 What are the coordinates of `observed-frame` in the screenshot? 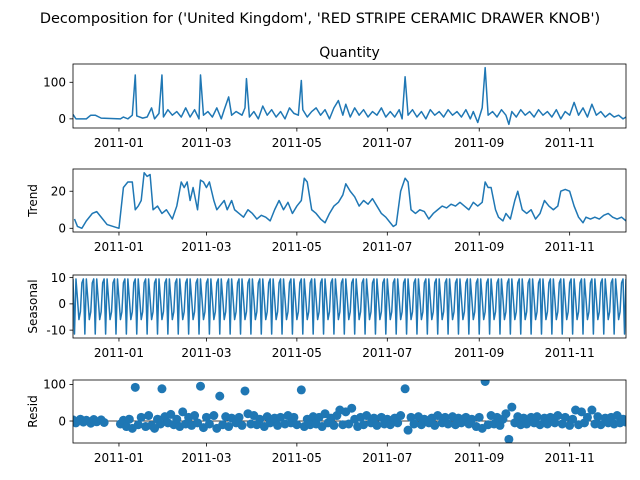 It's located at (349, 96).